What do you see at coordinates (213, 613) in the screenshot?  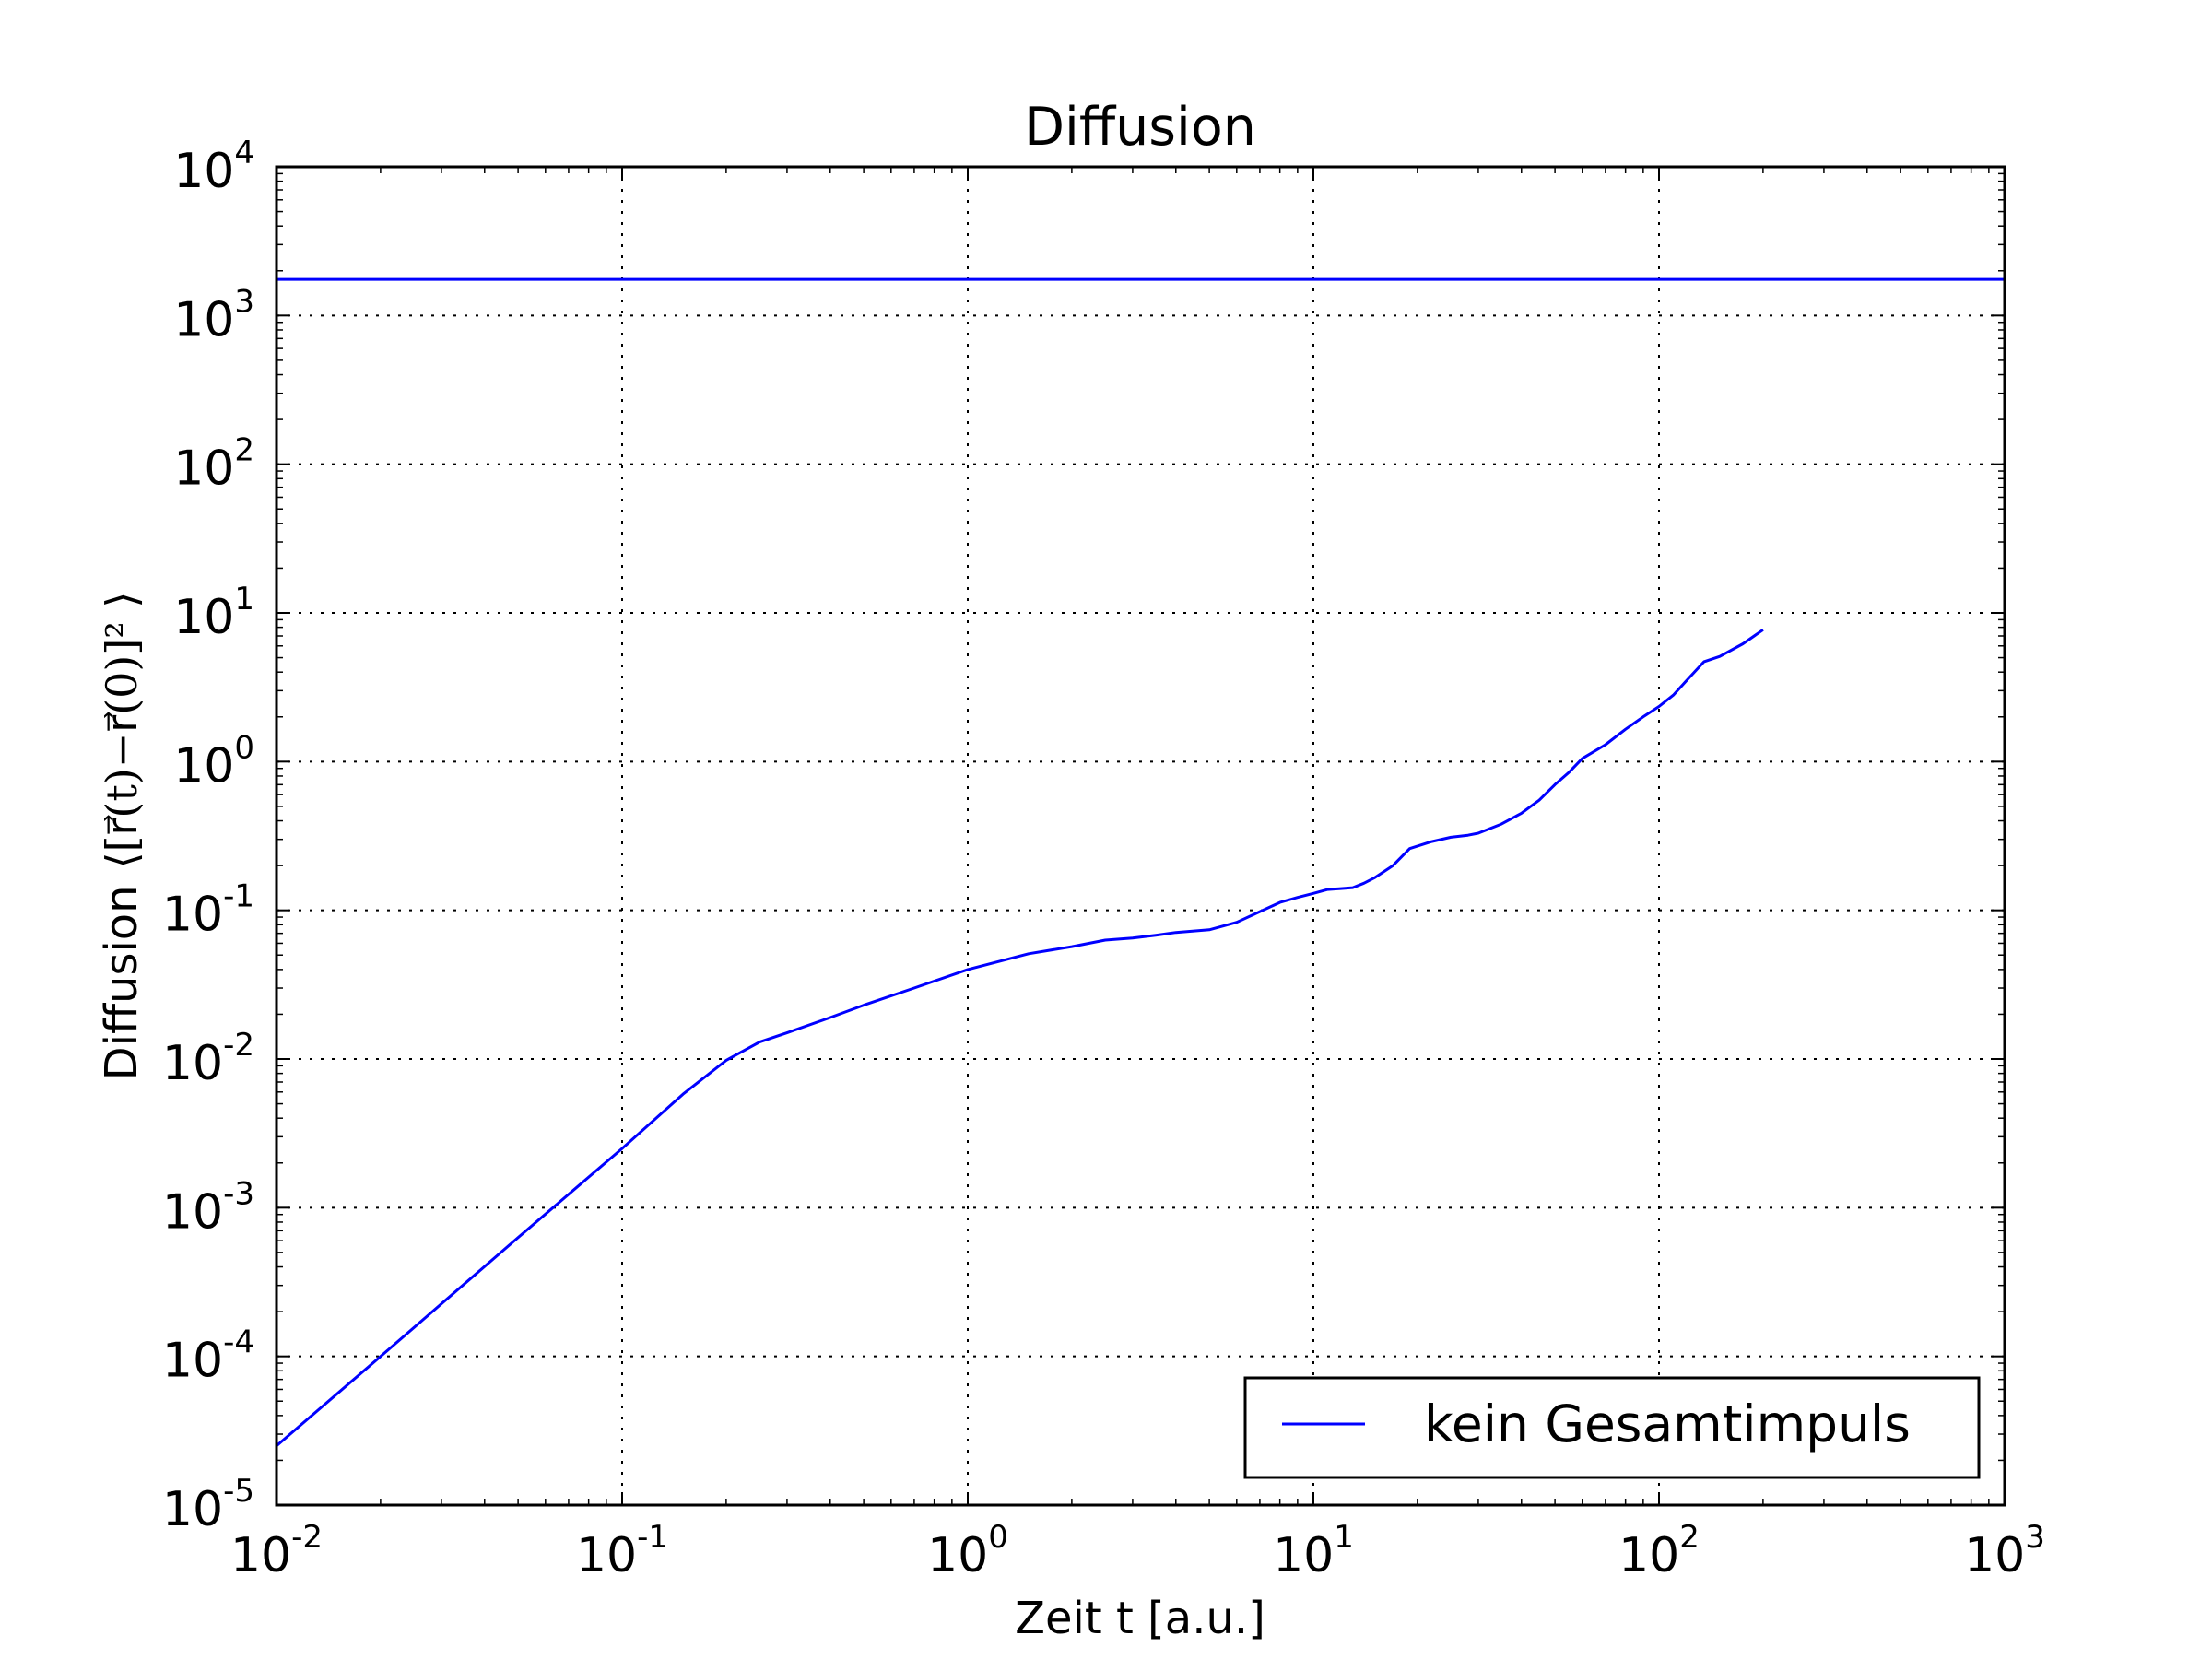 I see `y-tick-label: 10¹` at bounding box center [213, 613].